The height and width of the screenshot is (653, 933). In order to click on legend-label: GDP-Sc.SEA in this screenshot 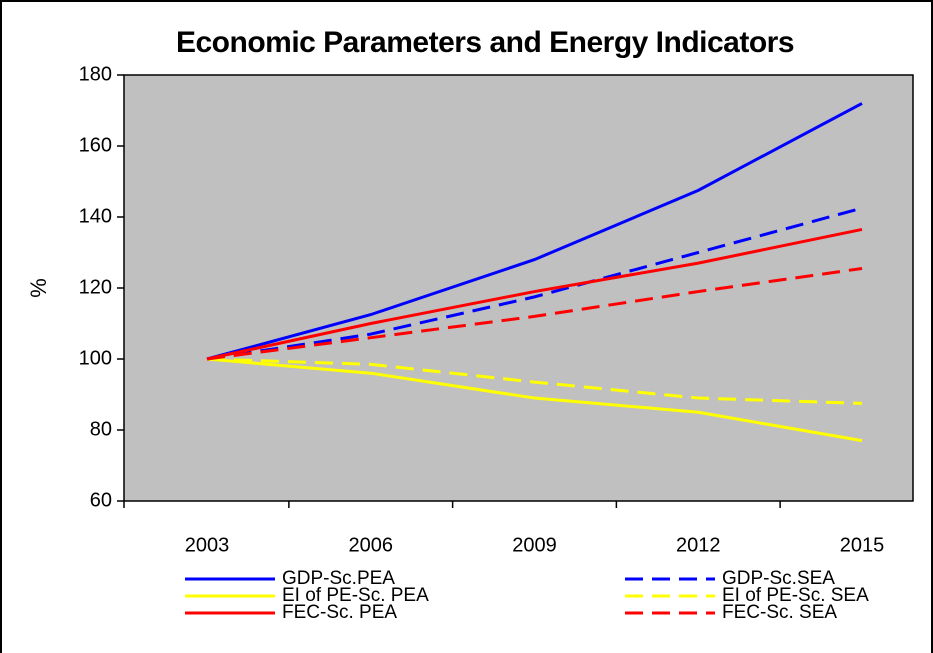, I will do `click(778, 578)`.